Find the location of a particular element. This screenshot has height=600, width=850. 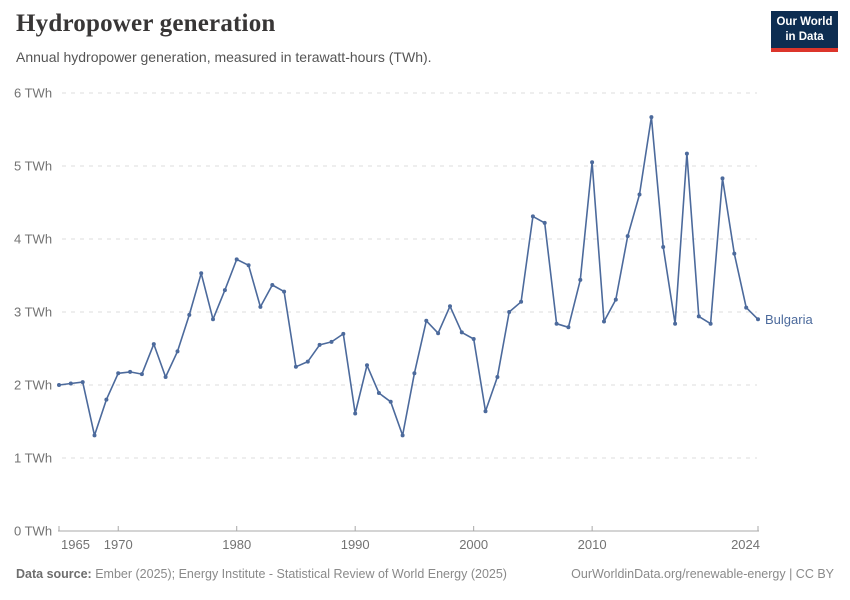

x-tick-label: 2024 is located at coordinates (745, 544).